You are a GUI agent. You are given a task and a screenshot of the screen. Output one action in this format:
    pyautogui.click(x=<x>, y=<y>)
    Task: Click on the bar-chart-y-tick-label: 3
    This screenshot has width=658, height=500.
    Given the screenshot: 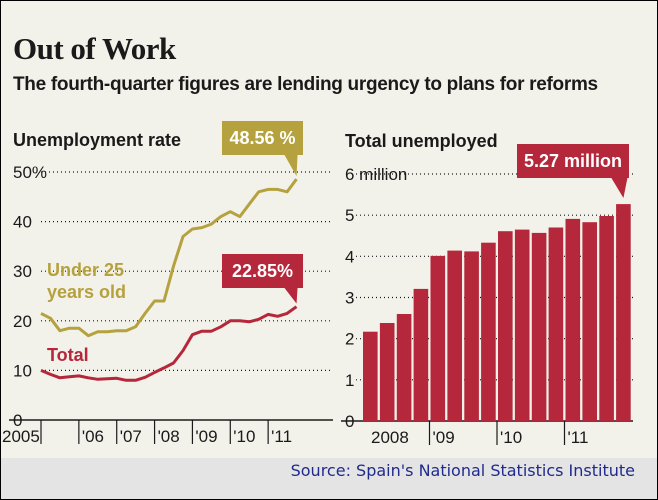 What is the action you would take?
    pyautogui.click(x=349, y=298)
    